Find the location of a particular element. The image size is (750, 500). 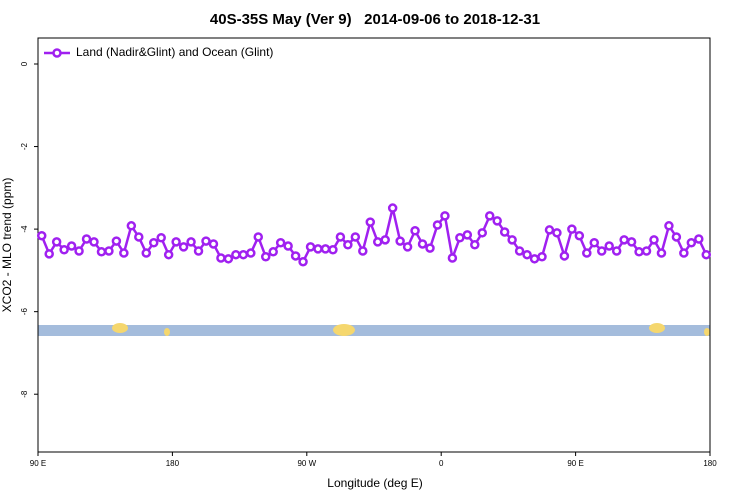

y-tick-label: -6 is located at coordinates (24, 312).